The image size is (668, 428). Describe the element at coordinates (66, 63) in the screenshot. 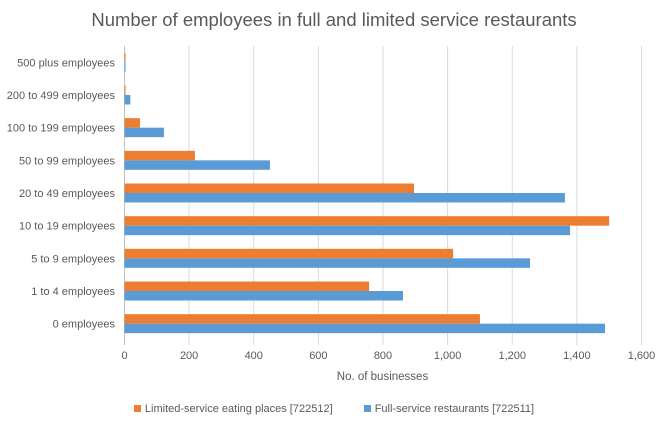

I see `category-label: 500 plus employees` at that location.